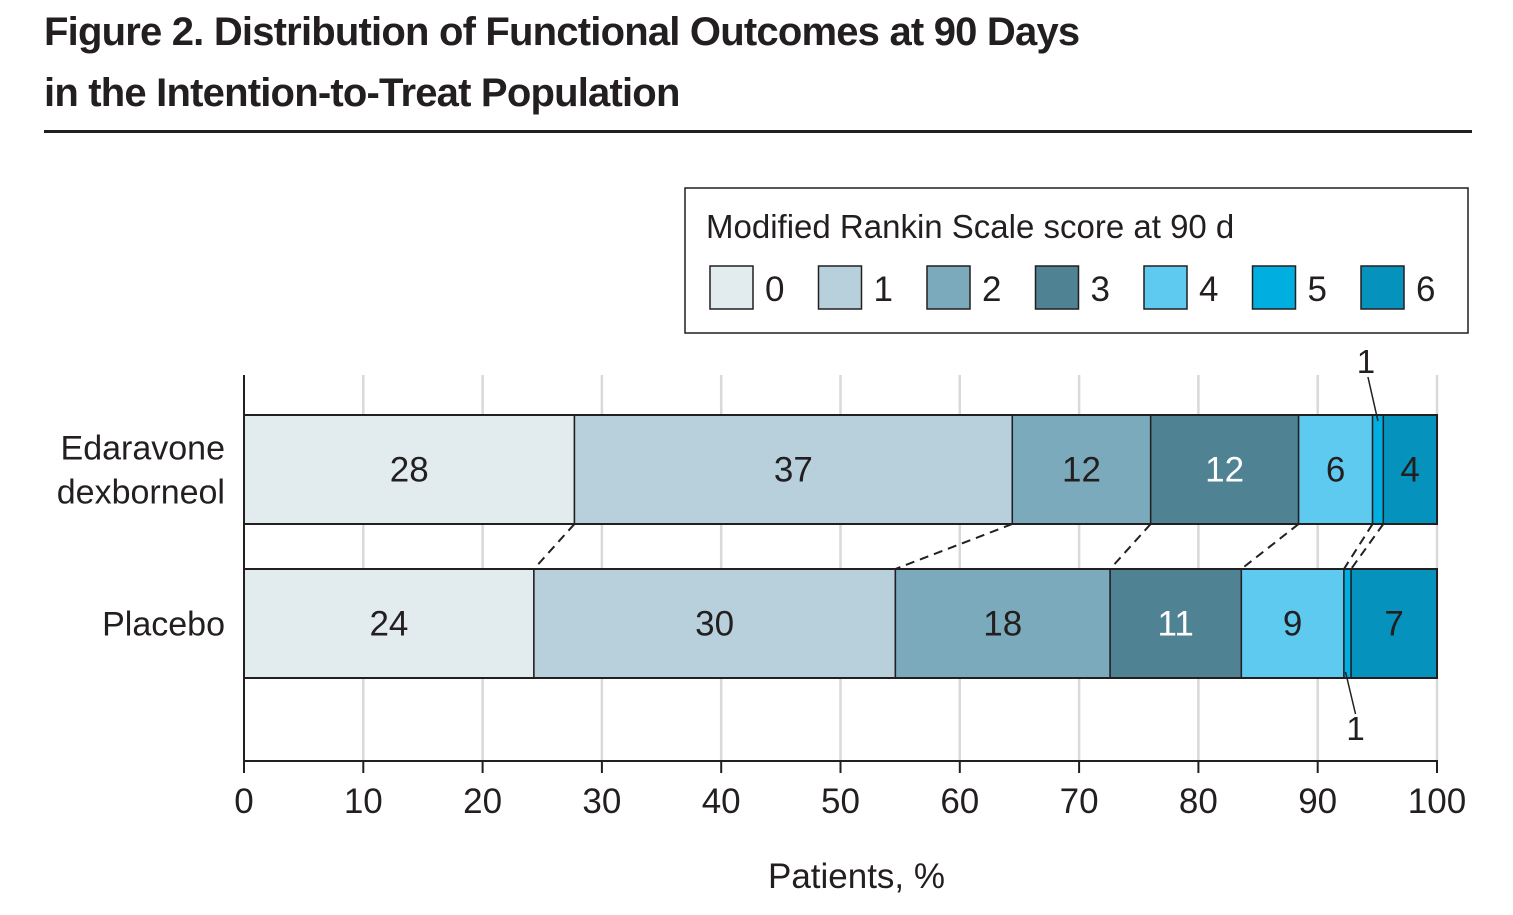  Describe the element at coordinates (1198, 801) in the screenshot. I see `x-tick-label: 80` at that location.